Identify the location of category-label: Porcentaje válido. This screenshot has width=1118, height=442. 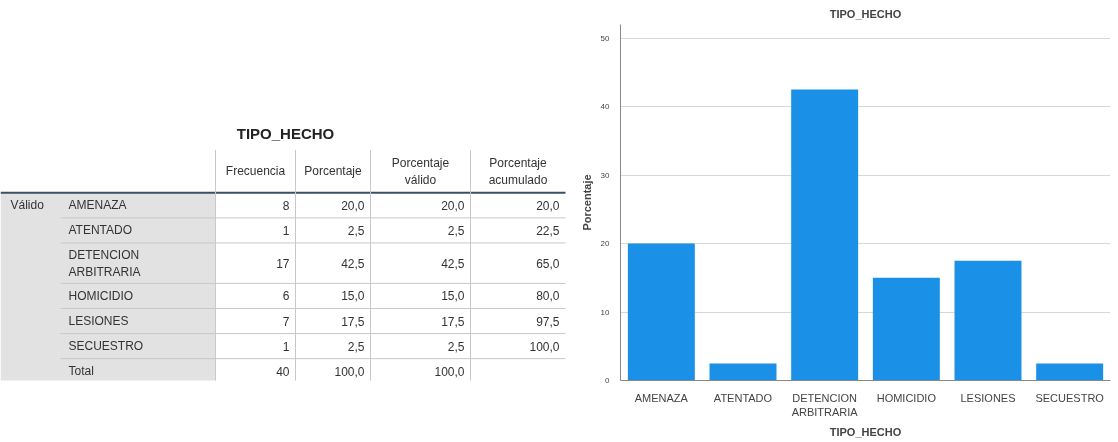
(420, 171).